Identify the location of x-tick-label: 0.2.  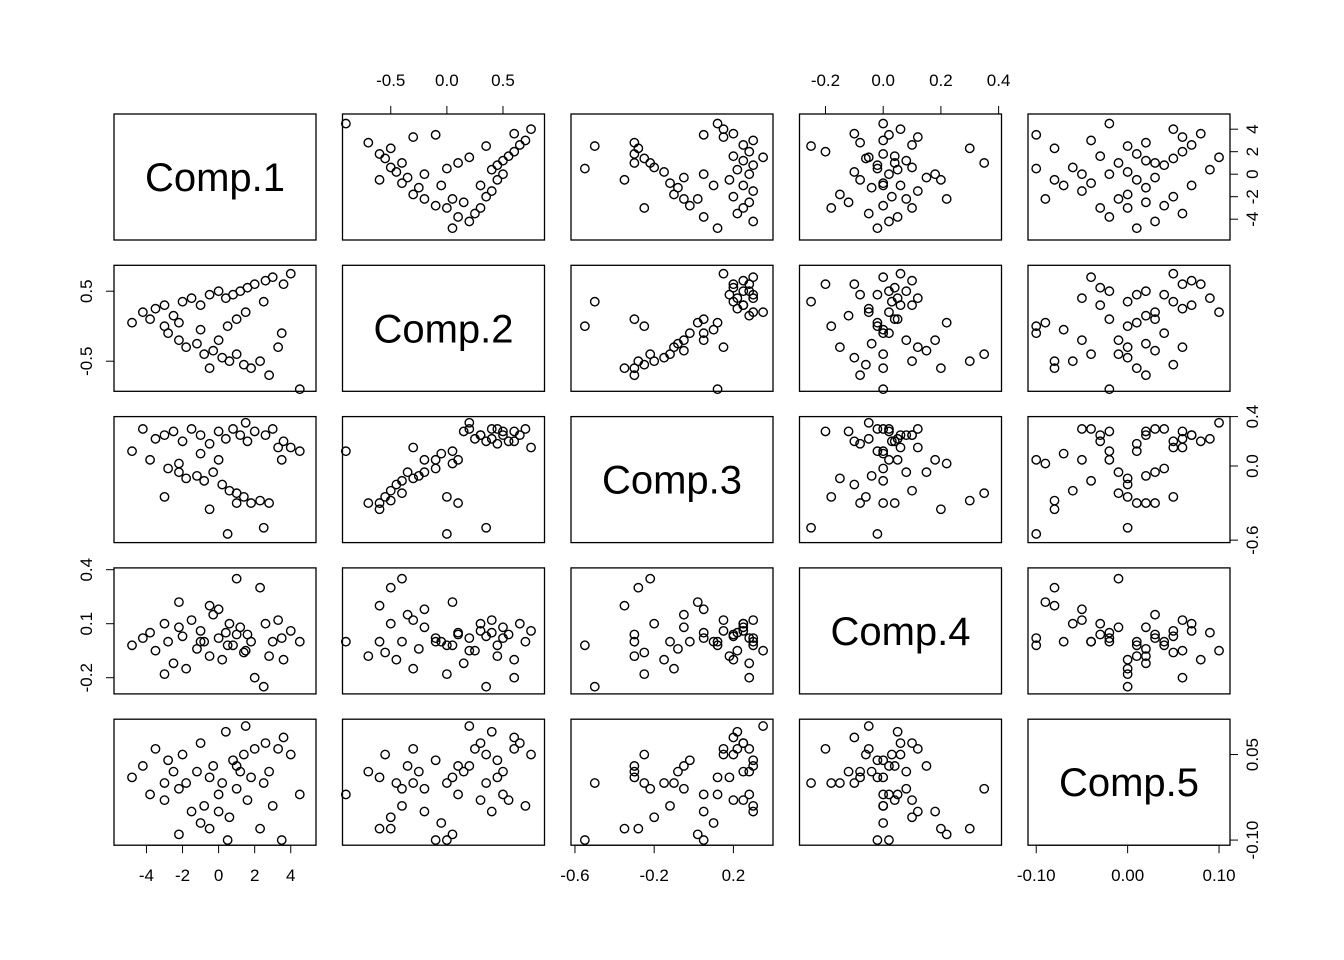
(734, 875).